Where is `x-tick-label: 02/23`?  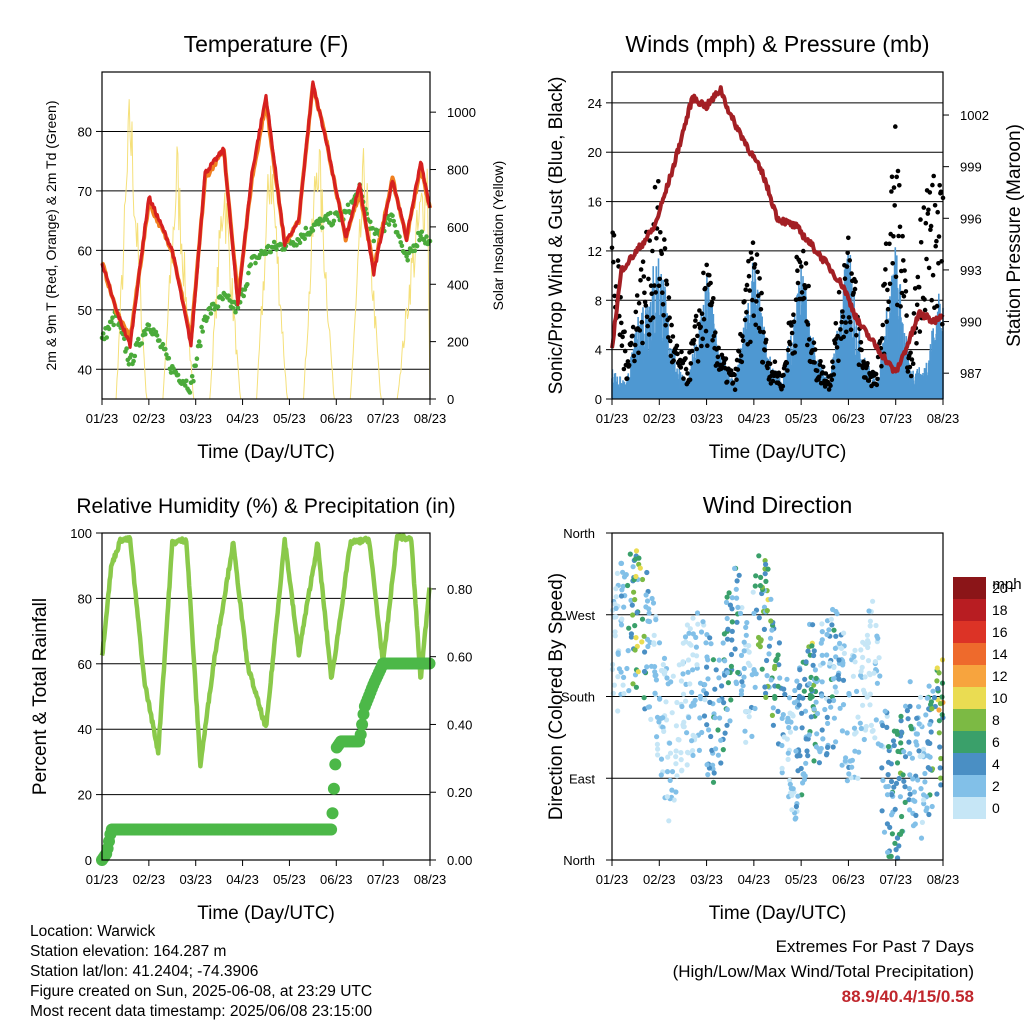
x-tick-label: 02/23 is located at coordinates (149, 418).